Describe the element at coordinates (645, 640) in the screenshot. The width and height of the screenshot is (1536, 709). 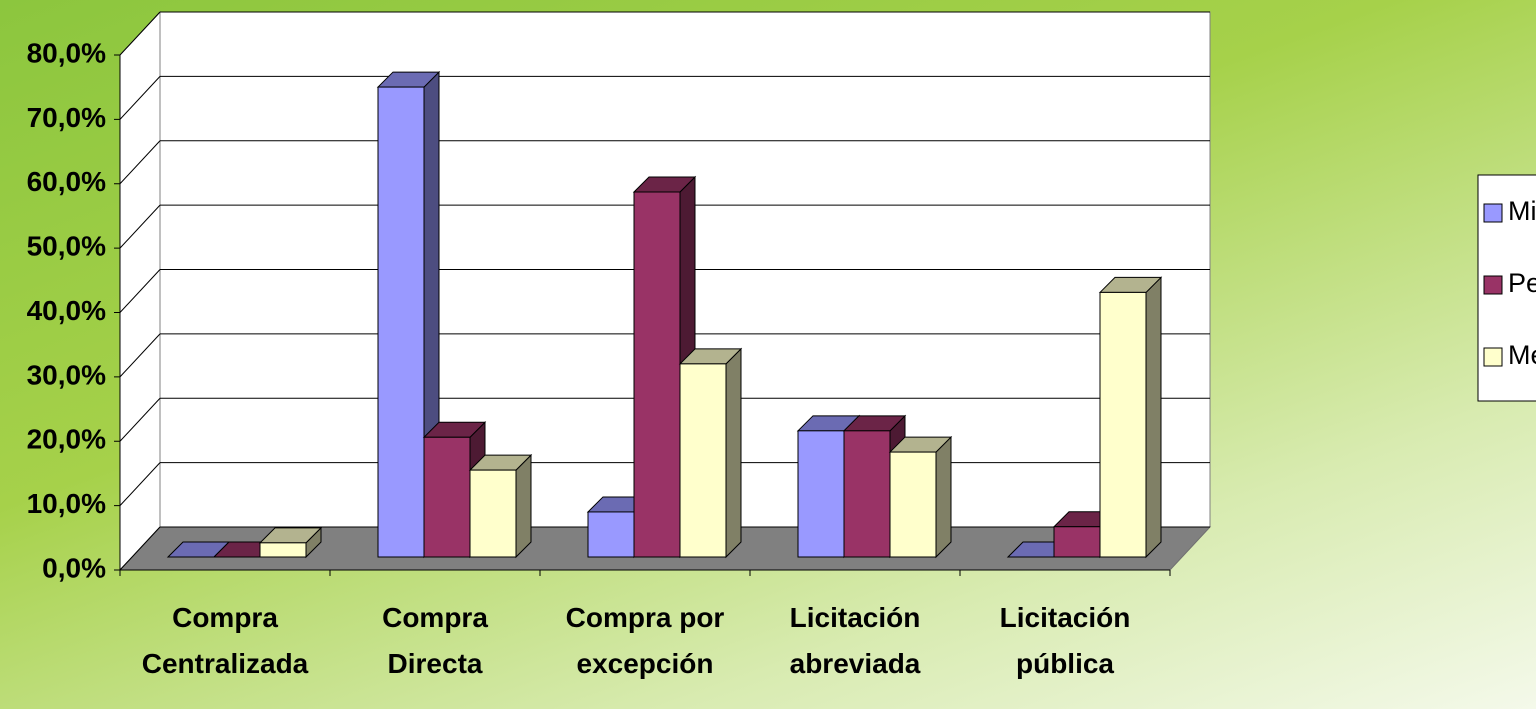
I see `x-tick-label: Compra por excepción` at that location.